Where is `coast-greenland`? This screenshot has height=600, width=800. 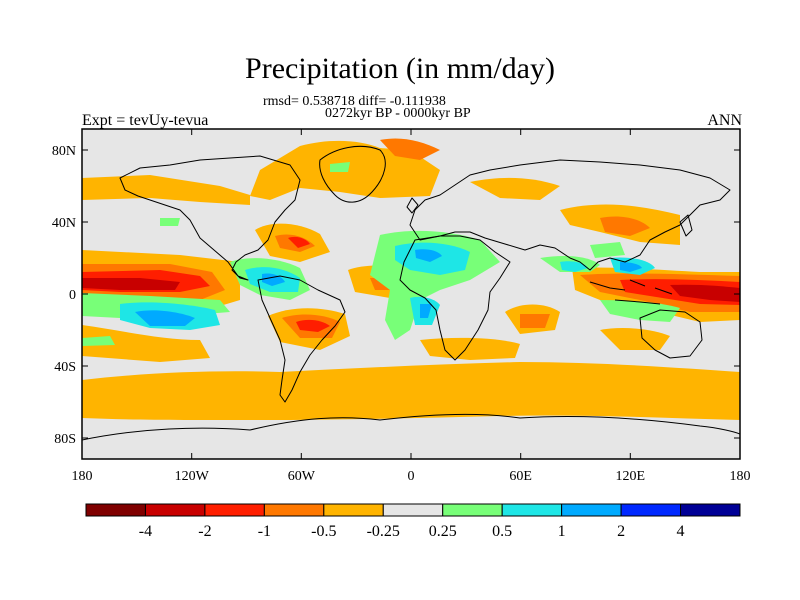
coast-greenland is located at coordinates (352, 174).